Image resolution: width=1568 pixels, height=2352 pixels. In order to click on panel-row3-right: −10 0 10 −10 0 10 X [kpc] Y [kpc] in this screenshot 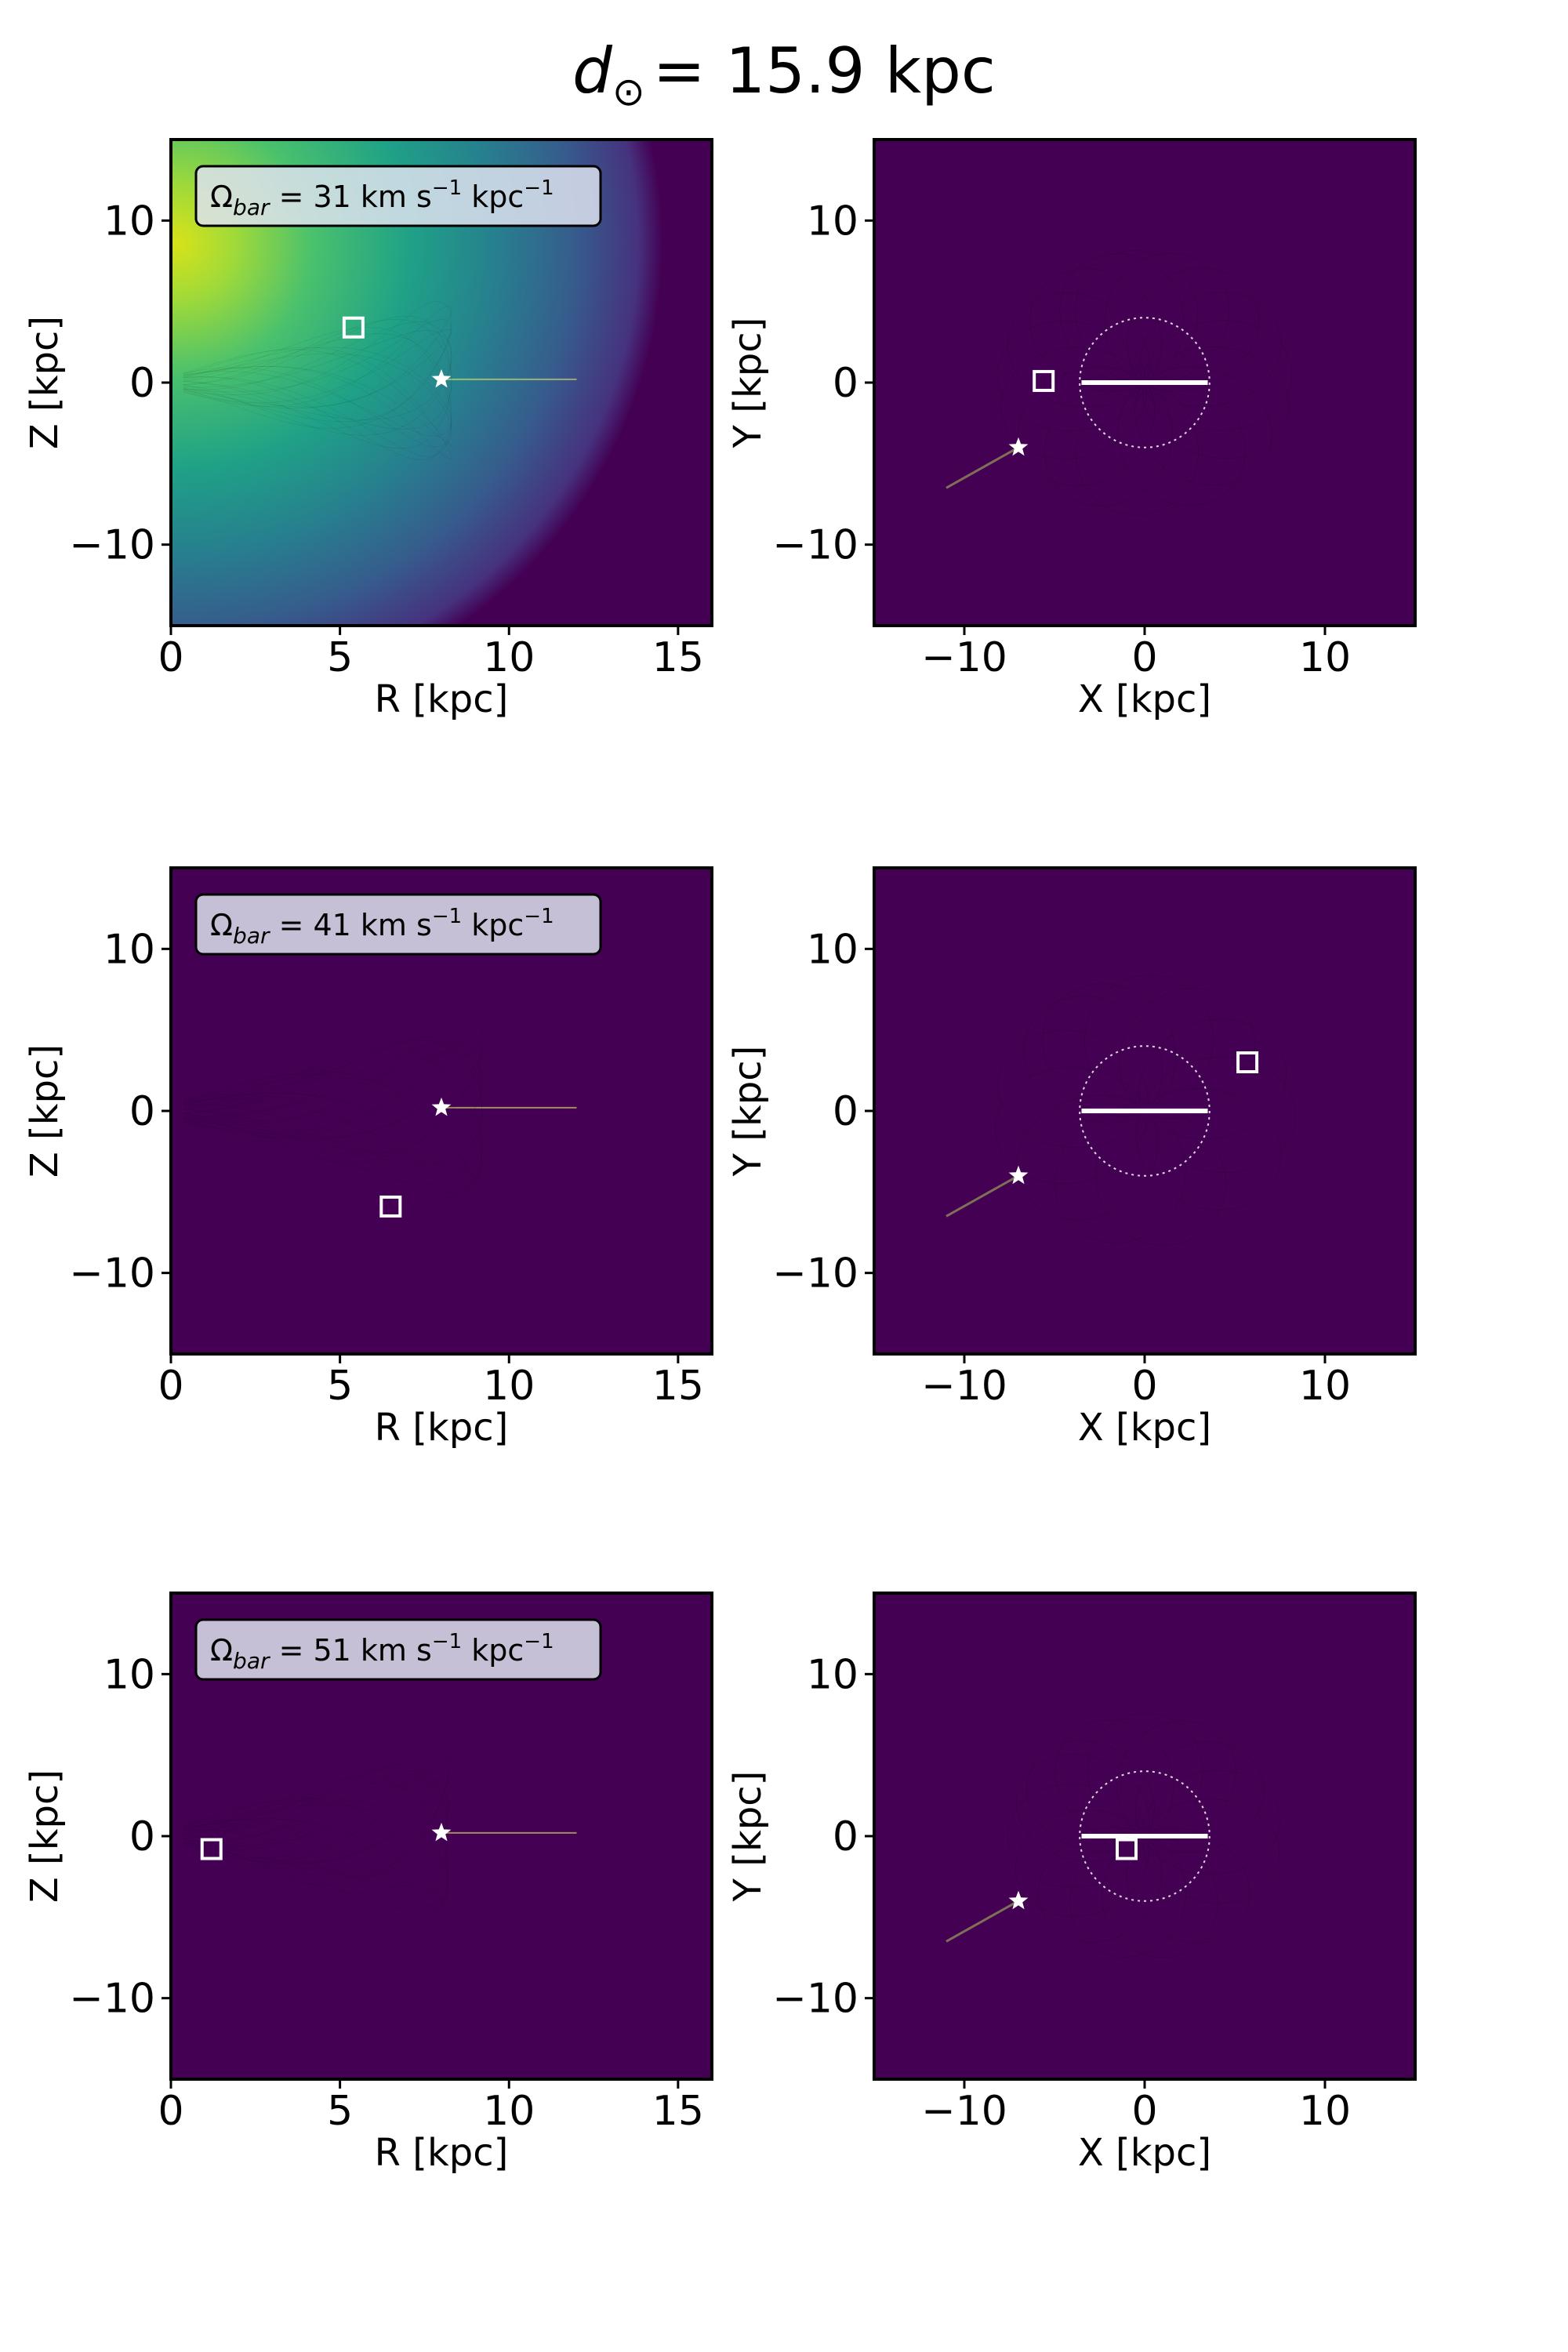, I will do `click(1071, 1884)`.